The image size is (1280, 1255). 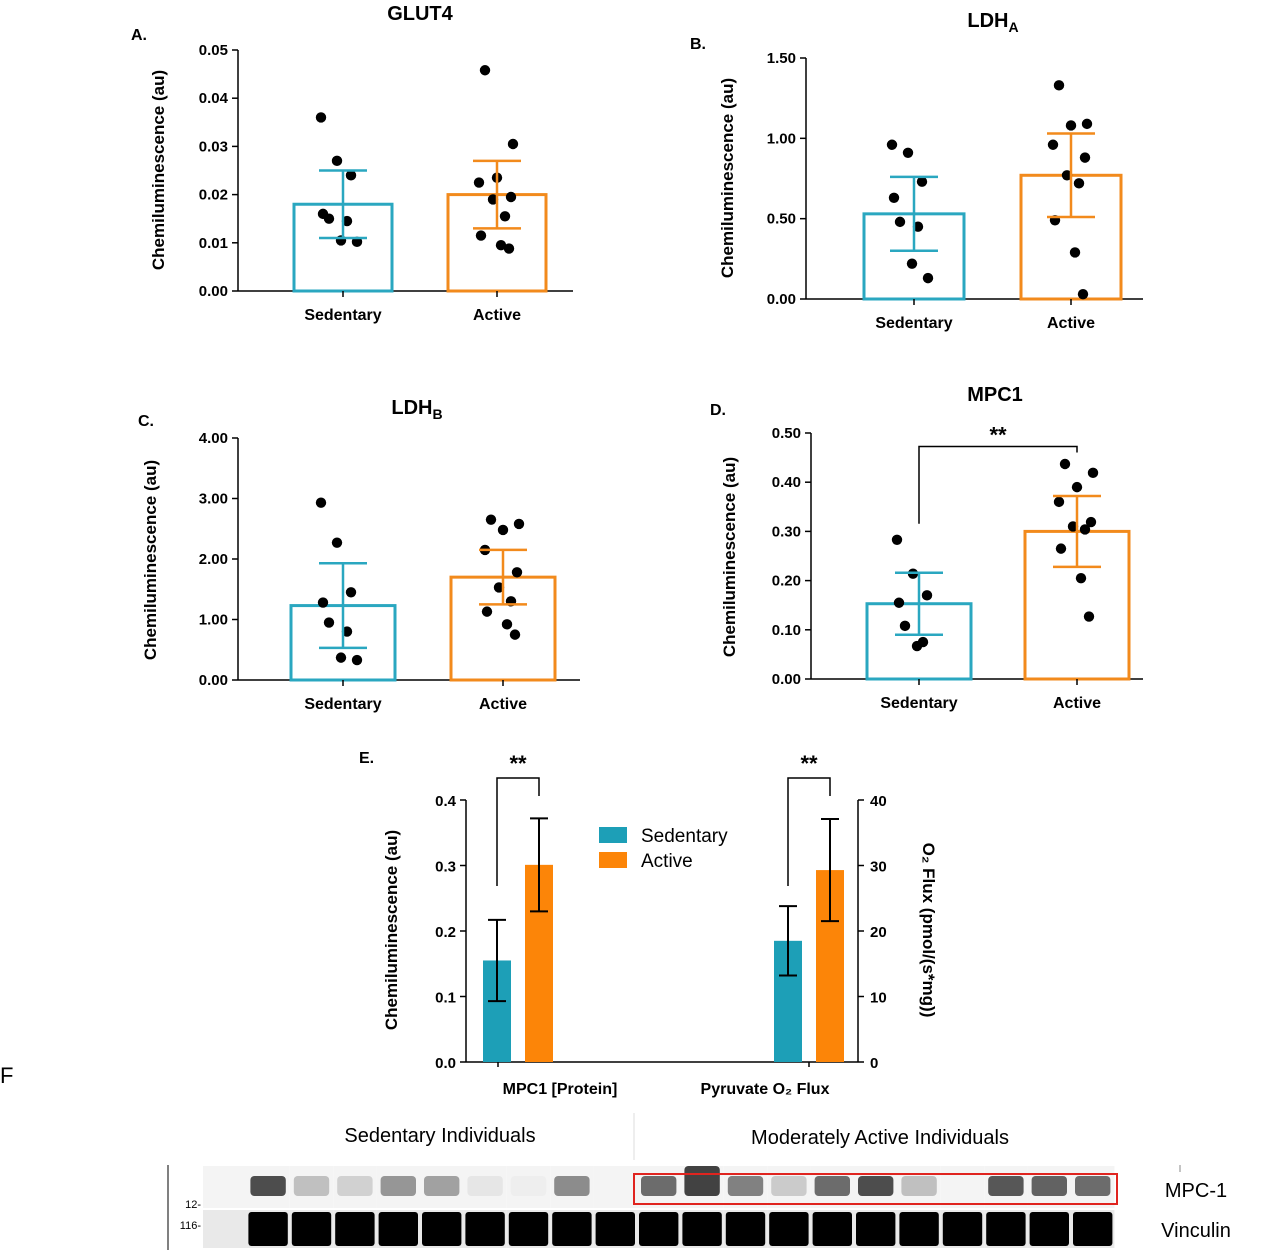 What do you see at coordinates (420, 14) in the screenshot?
I see `chart-title: GLUT4` at bounding box center [420, 14].